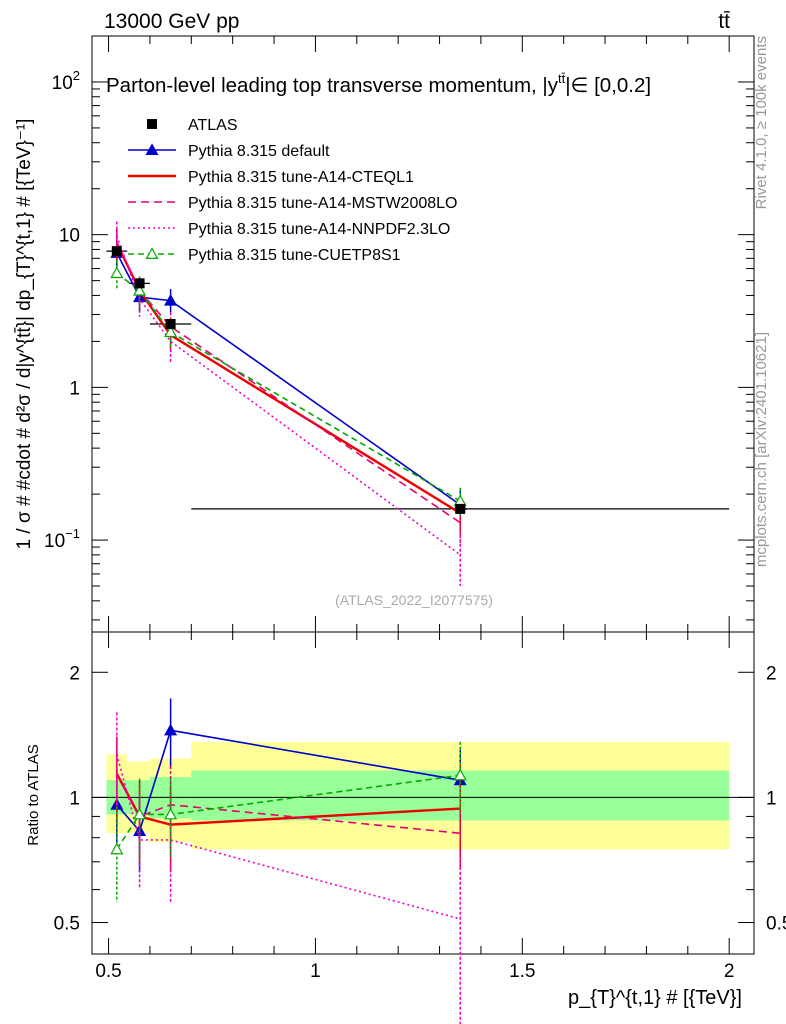  Describe the element at coordinates (62, 539) in the screenshot. I see `main-y-tick-label: 10⁻¹` at that location.